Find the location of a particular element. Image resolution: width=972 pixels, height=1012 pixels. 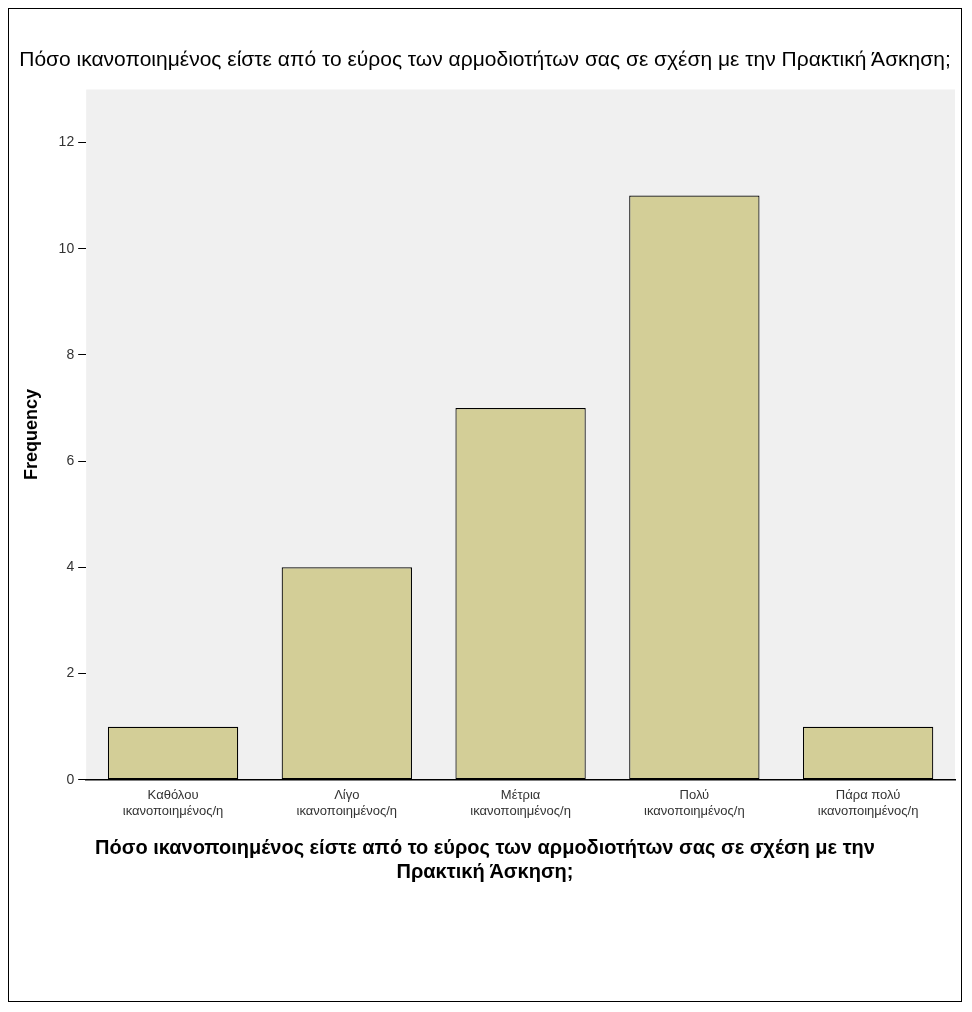

x-tick-label: Καθόλου ικανοποιημένος/η is located at coordinates (173, 802).